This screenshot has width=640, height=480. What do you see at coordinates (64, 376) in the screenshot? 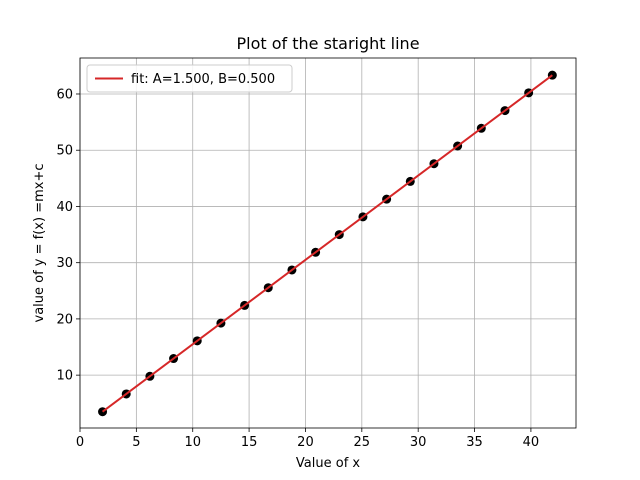
I see `y-tick-label: 10` at bounding box center [64, 376].